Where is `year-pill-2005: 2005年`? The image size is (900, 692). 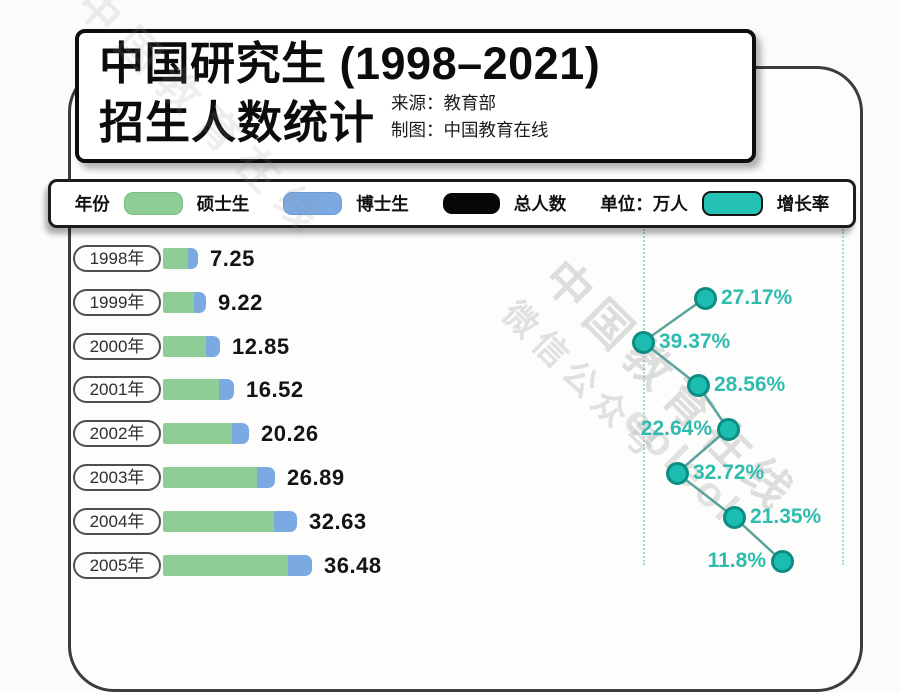 year-pill-2005: 2005年 is located at coordinates (117, 565).